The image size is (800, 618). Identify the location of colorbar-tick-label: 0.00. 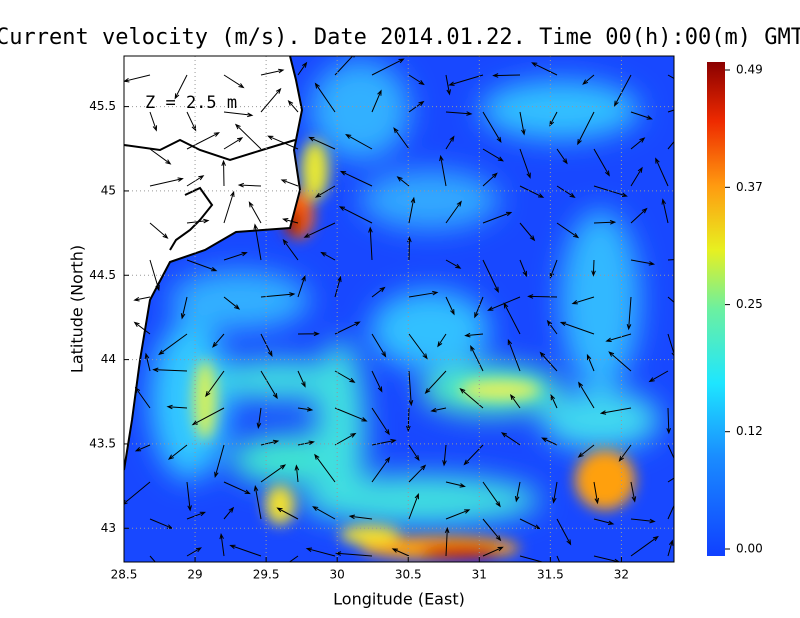
(749, 549).